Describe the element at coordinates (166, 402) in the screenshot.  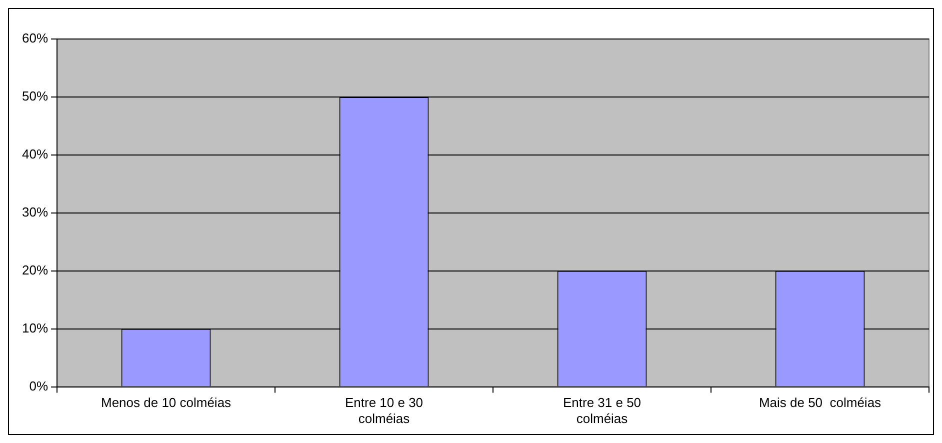
I see `x-tick-label: Menos de 10 colméias` at that location.